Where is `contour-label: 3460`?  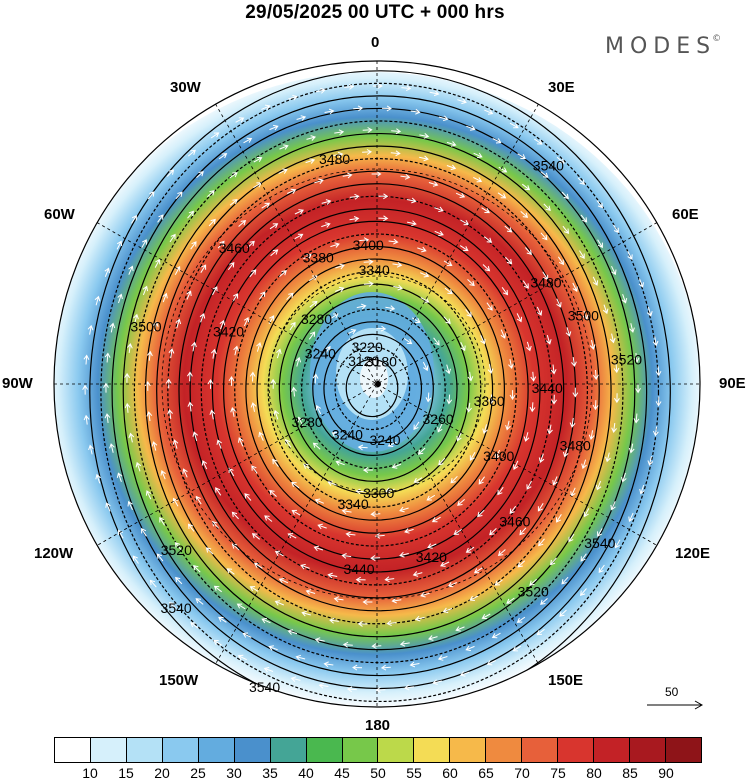
contour-label: 3460 is located at coordinates (234, 248).